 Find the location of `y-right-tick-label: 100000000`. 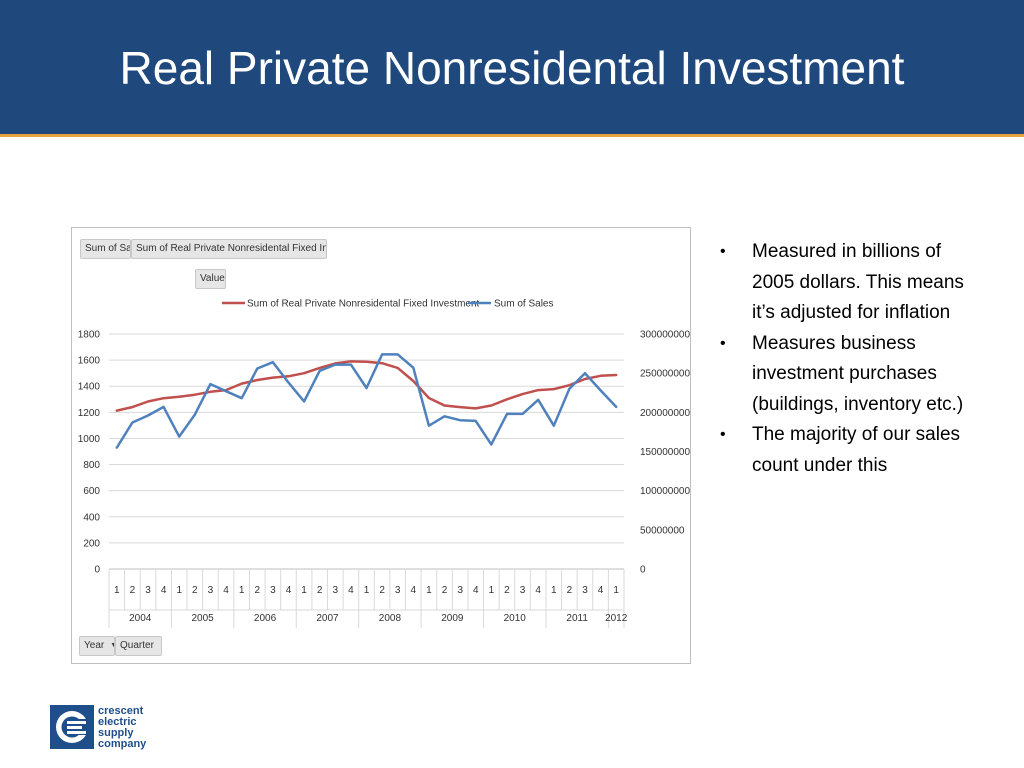

y-right-tick-label: 100000000 is located at coordinates (665, 491).